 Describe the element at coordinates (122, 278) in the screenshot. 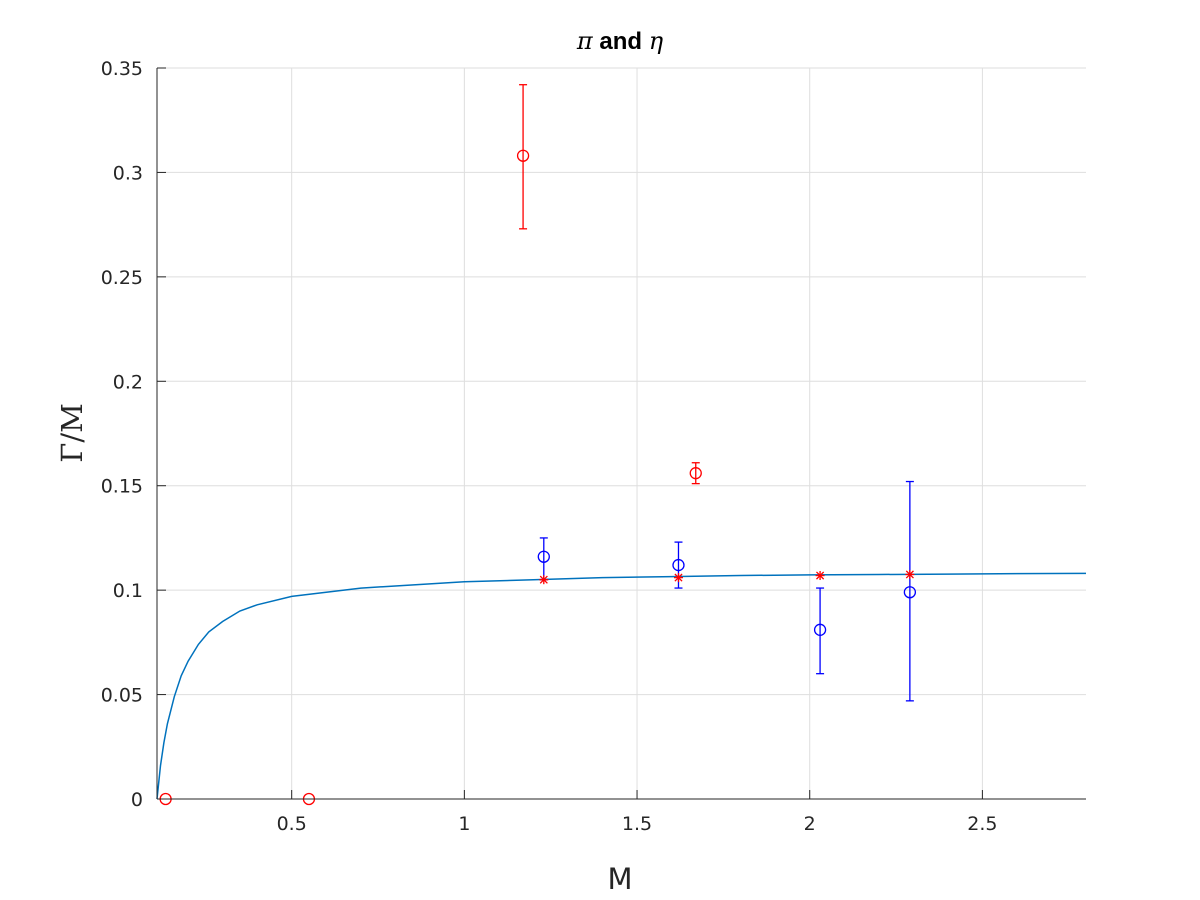

I see `y-tick-label: 0.25` at that location.